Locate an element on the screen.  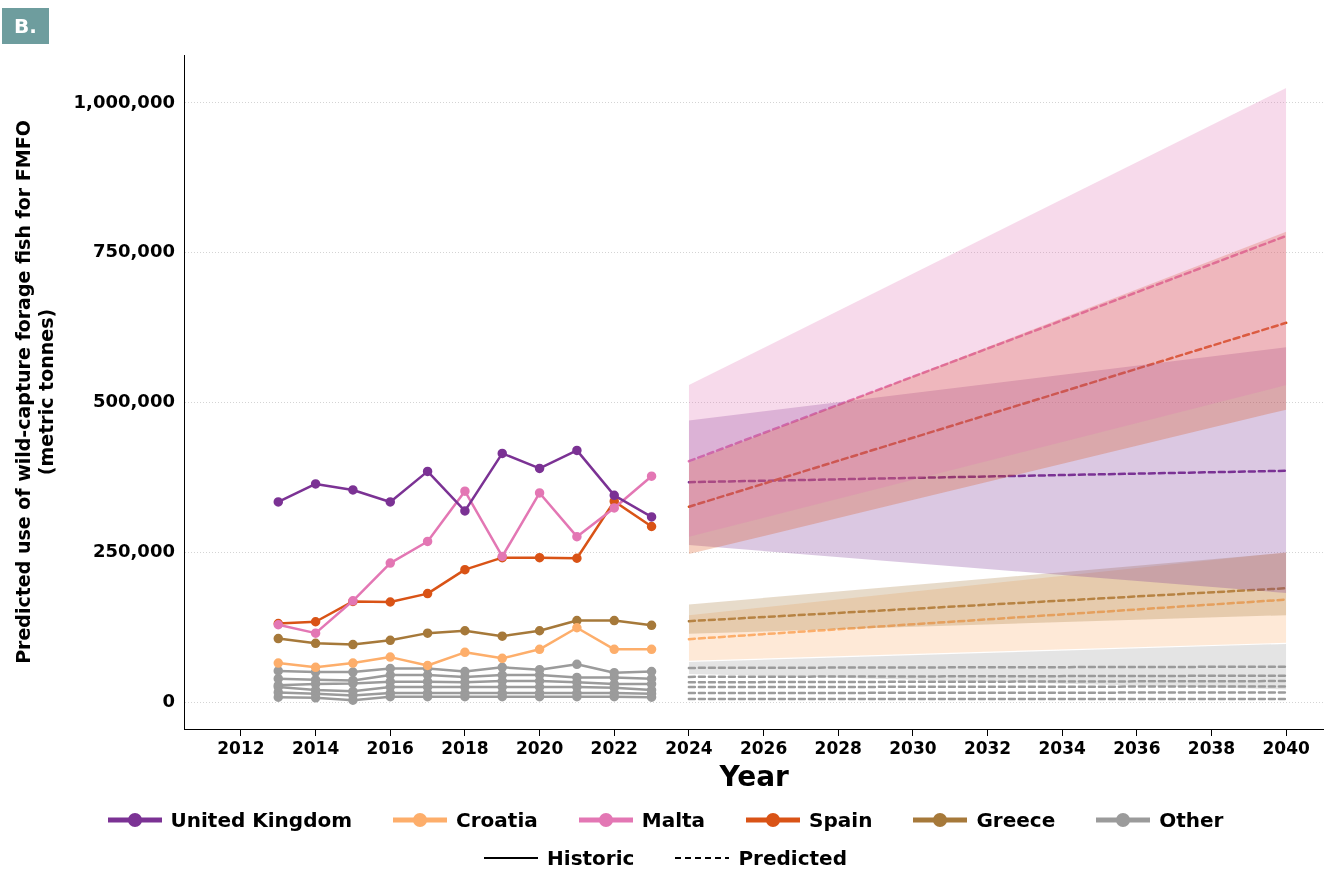
legend-label: Greece is located at coordinates (1016, 820).